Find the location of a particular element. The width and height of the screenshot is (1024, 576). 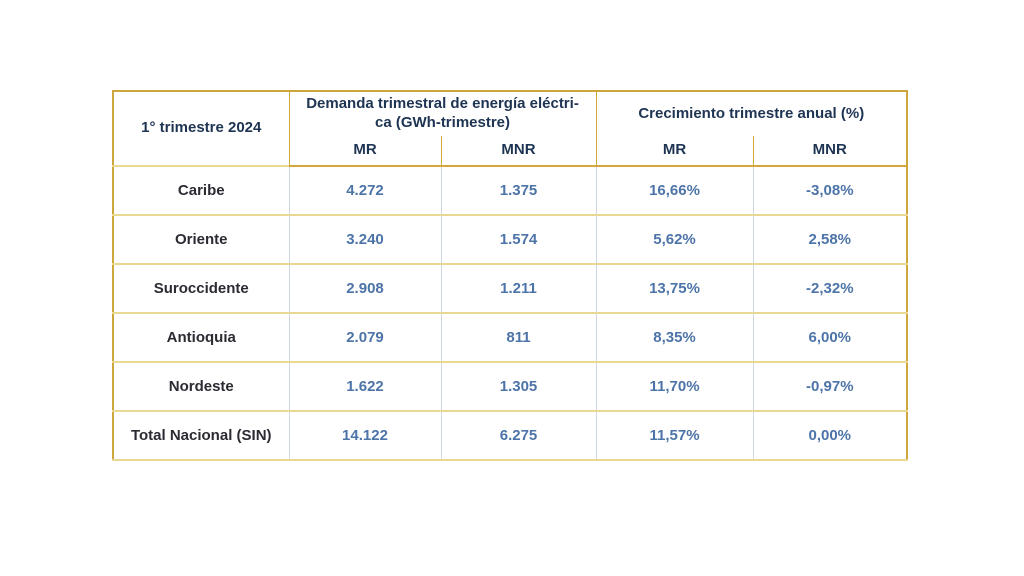

demand-group-title-line2: ca (GWh-trimestre) is located at coordinates (442, 122).